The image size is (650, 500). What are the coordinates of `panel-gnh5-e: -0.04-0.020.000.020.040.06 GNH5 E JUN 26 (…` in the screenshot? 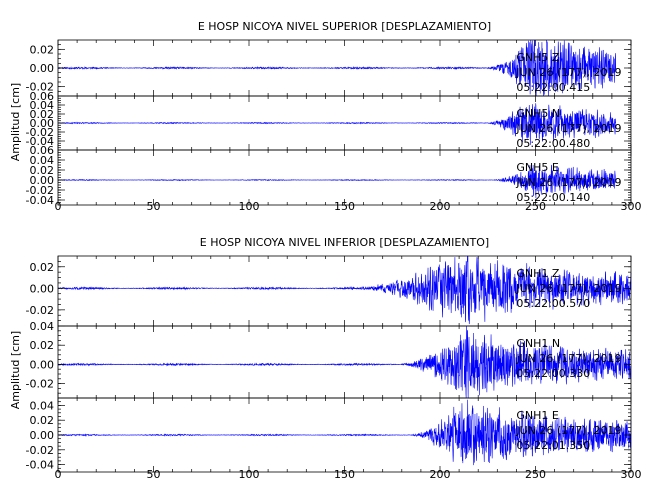 It's located at (329, 175).